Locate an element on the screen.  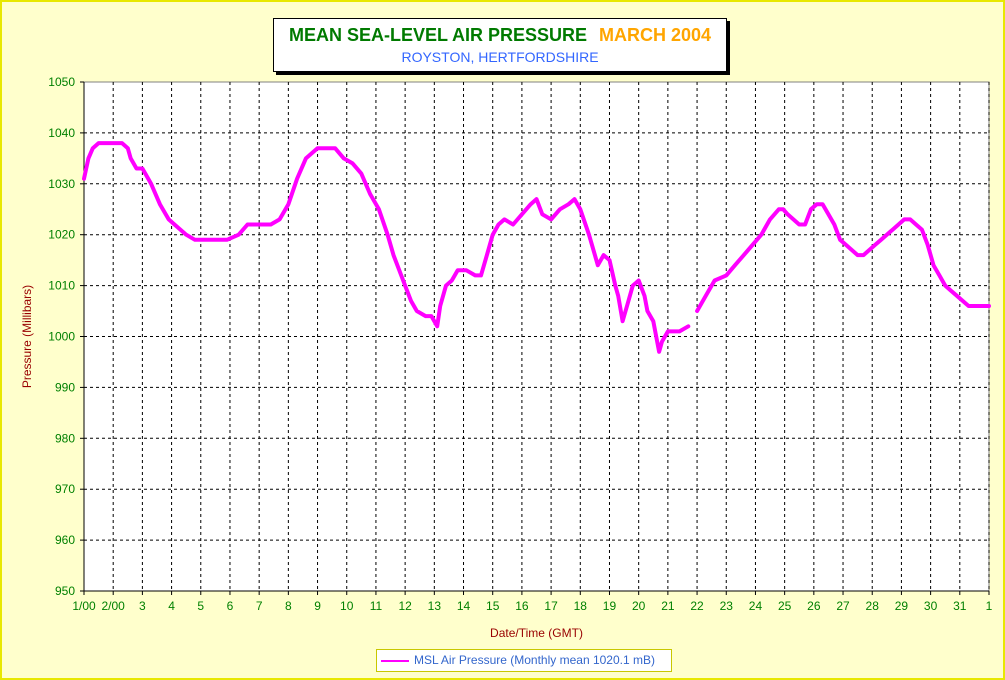
y-tick-label: 990 is located at coordinates (65, 387).